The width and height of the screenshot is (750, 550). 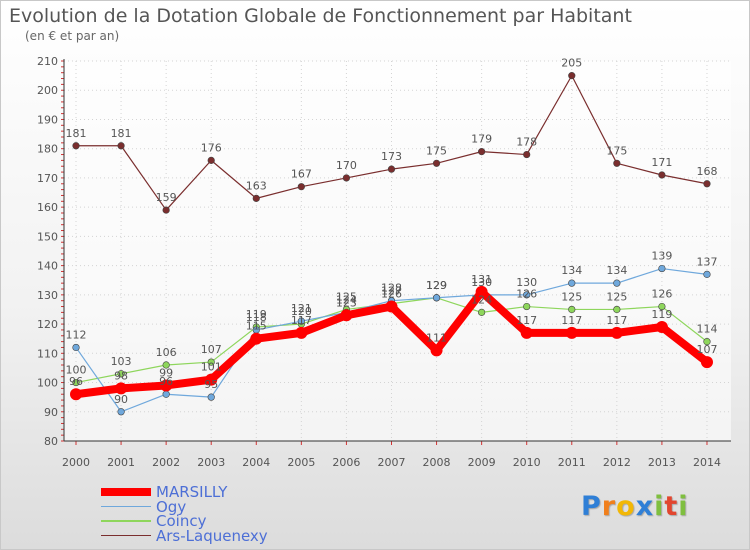 What do you see at coordinates (51, 412) in the screenshot?
I see `y-tick-label: 90` at bounding box center [51, 412].